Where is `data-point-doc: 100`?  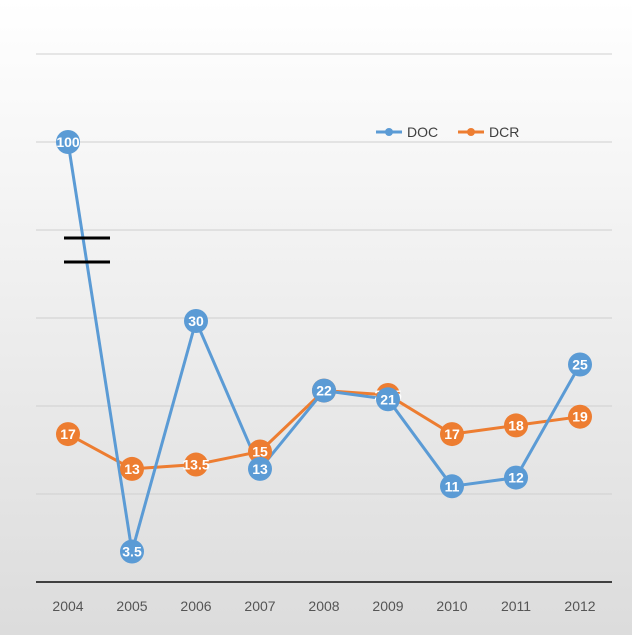 data-point-doc: 100 is located at coordinates (68, 142).